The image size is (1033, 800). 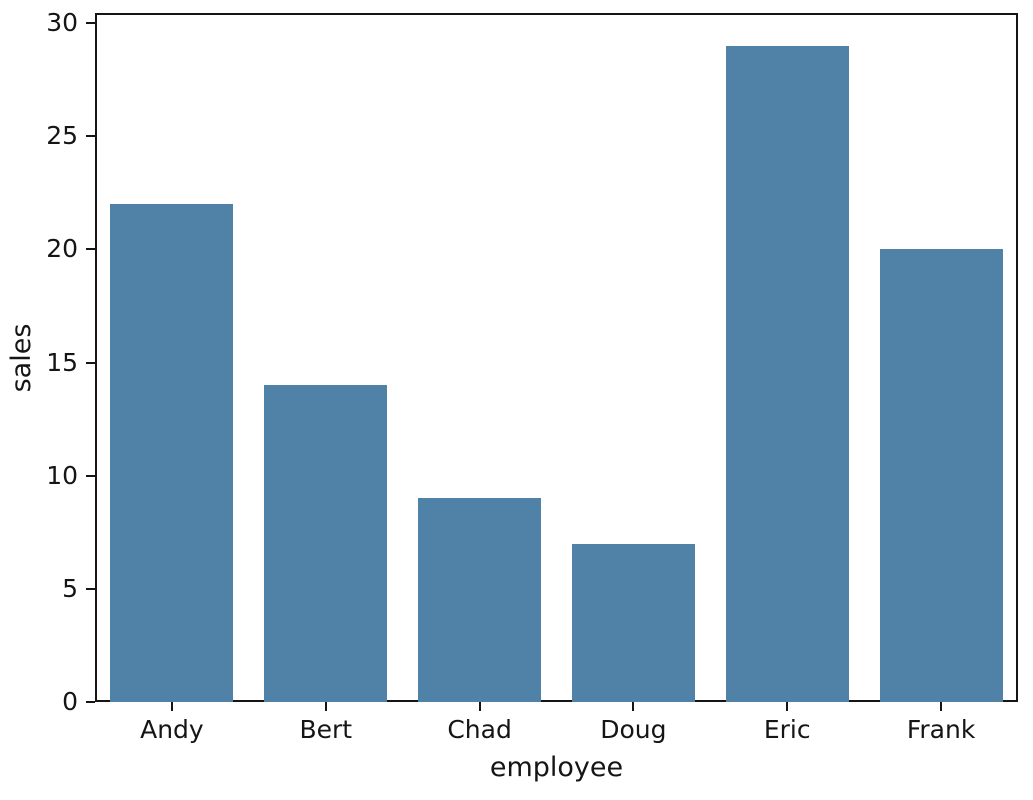 I want to click on x-tick-label: Bert, so click(x=326, y=729).